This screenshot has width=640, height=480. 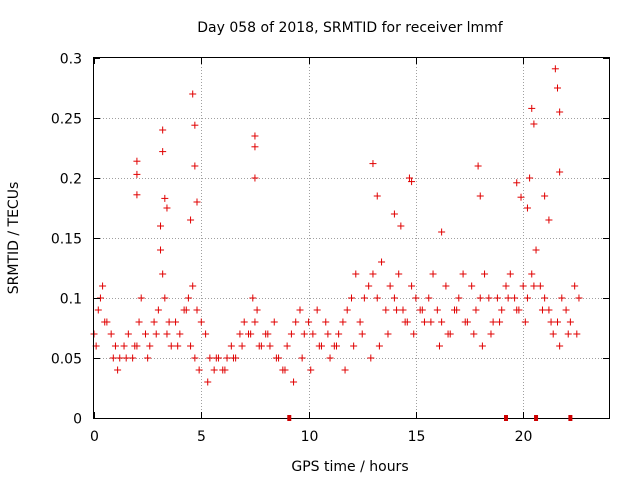 I want to click on y-axis-label: SRMTID / TECUs, so click(x=14, y=238).